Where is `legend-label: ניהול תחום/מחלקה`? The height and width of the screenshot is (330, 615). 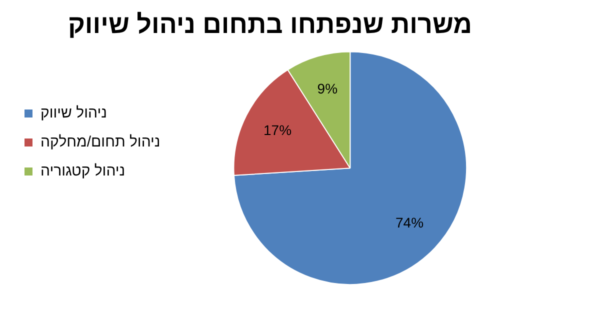
legend-label: ניהול תחום/מחלקה is located at coordinates (100, 142).